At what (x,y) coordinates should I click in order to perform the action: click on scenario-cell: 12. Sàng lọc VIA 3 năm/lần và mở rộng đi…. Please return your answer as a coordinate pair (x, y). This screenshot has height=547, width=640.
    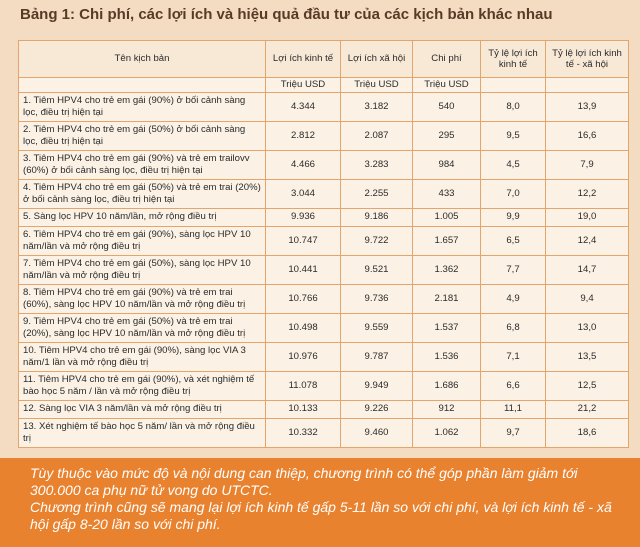
    Looking at the image, I should click on (142, 409).